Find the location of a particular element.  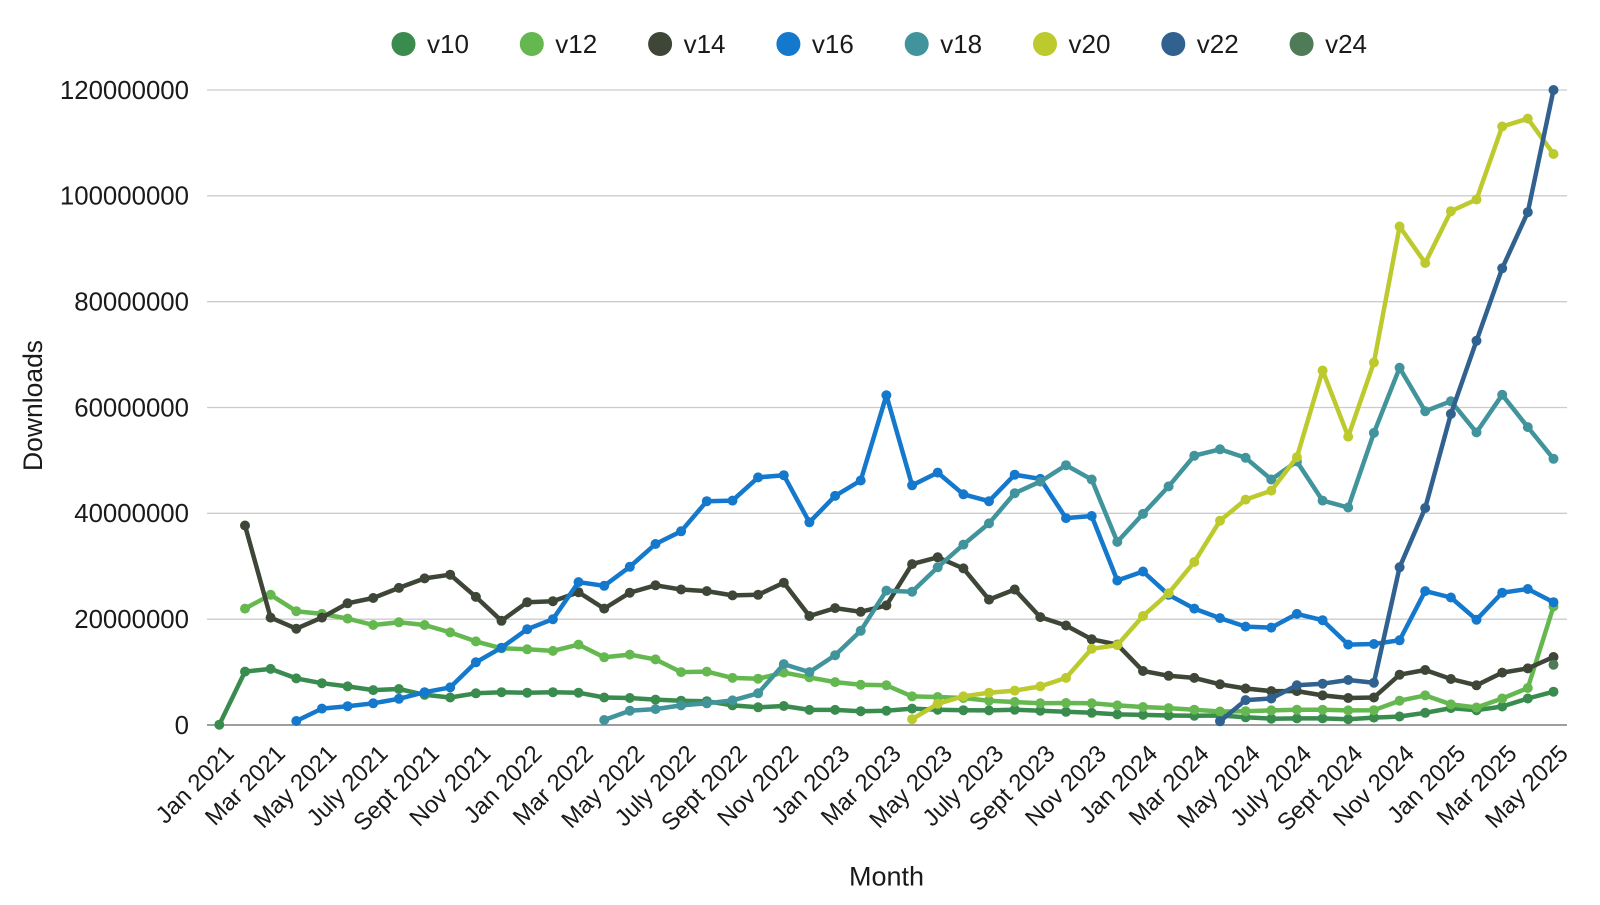

svg-text: v24 is located at coordinates (1346, 44).